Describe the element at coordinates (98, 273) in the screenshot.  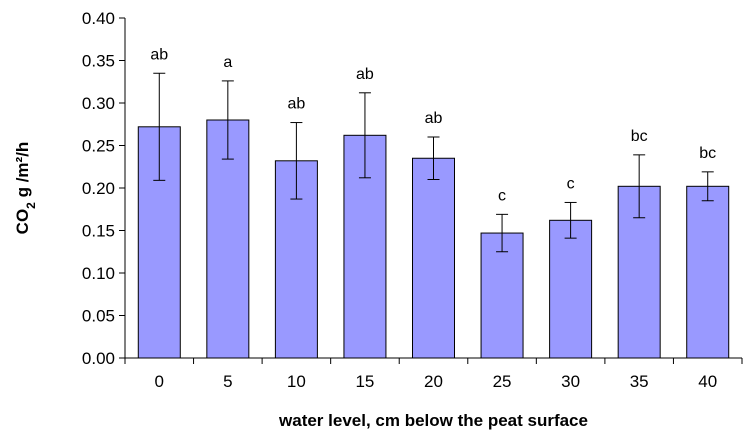
I see `y-tick-label: 0.10` at that location.